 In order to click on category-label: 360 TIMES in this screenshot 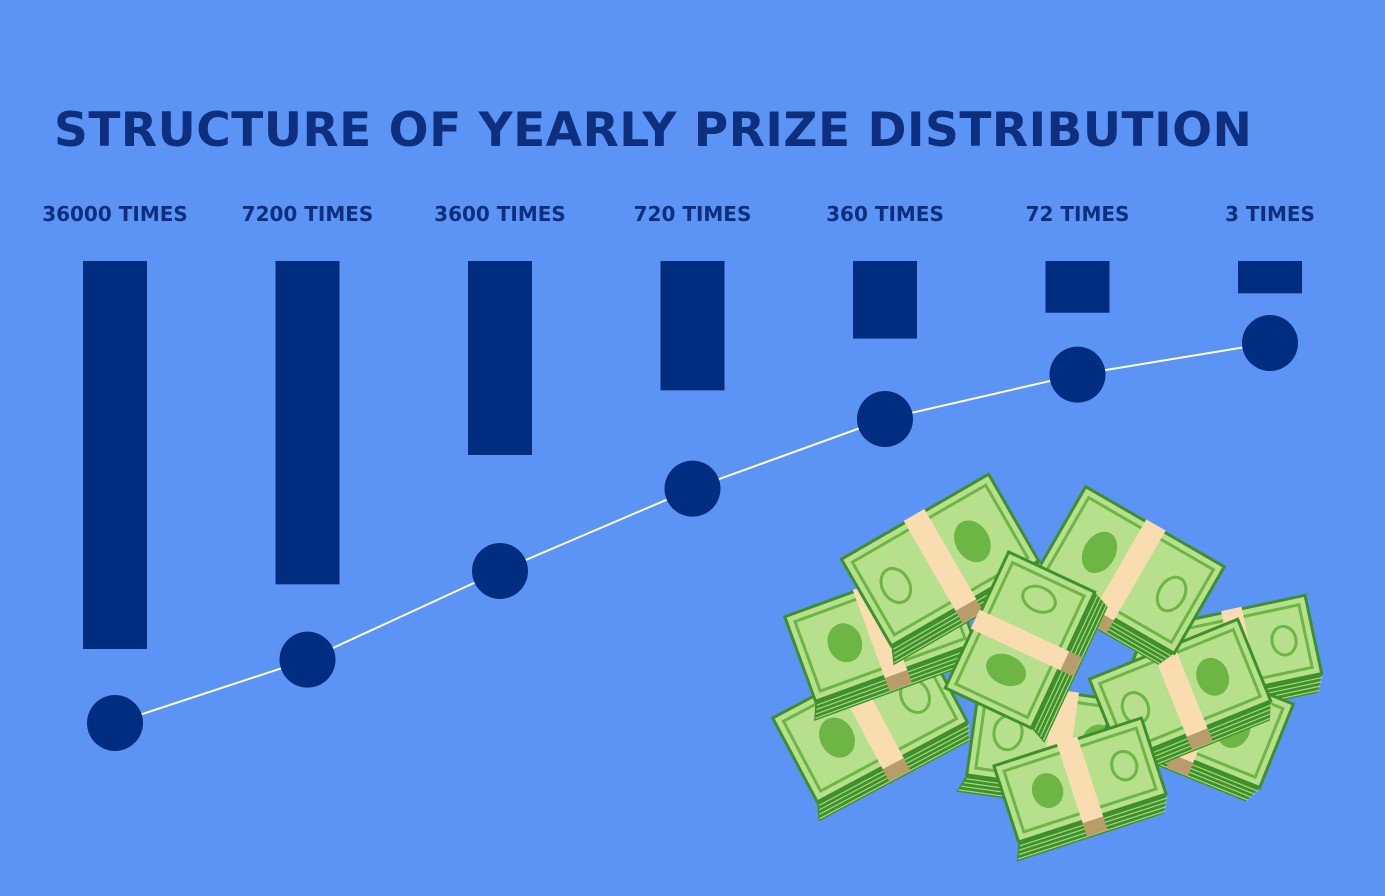, I will do `click(885, 214)`.